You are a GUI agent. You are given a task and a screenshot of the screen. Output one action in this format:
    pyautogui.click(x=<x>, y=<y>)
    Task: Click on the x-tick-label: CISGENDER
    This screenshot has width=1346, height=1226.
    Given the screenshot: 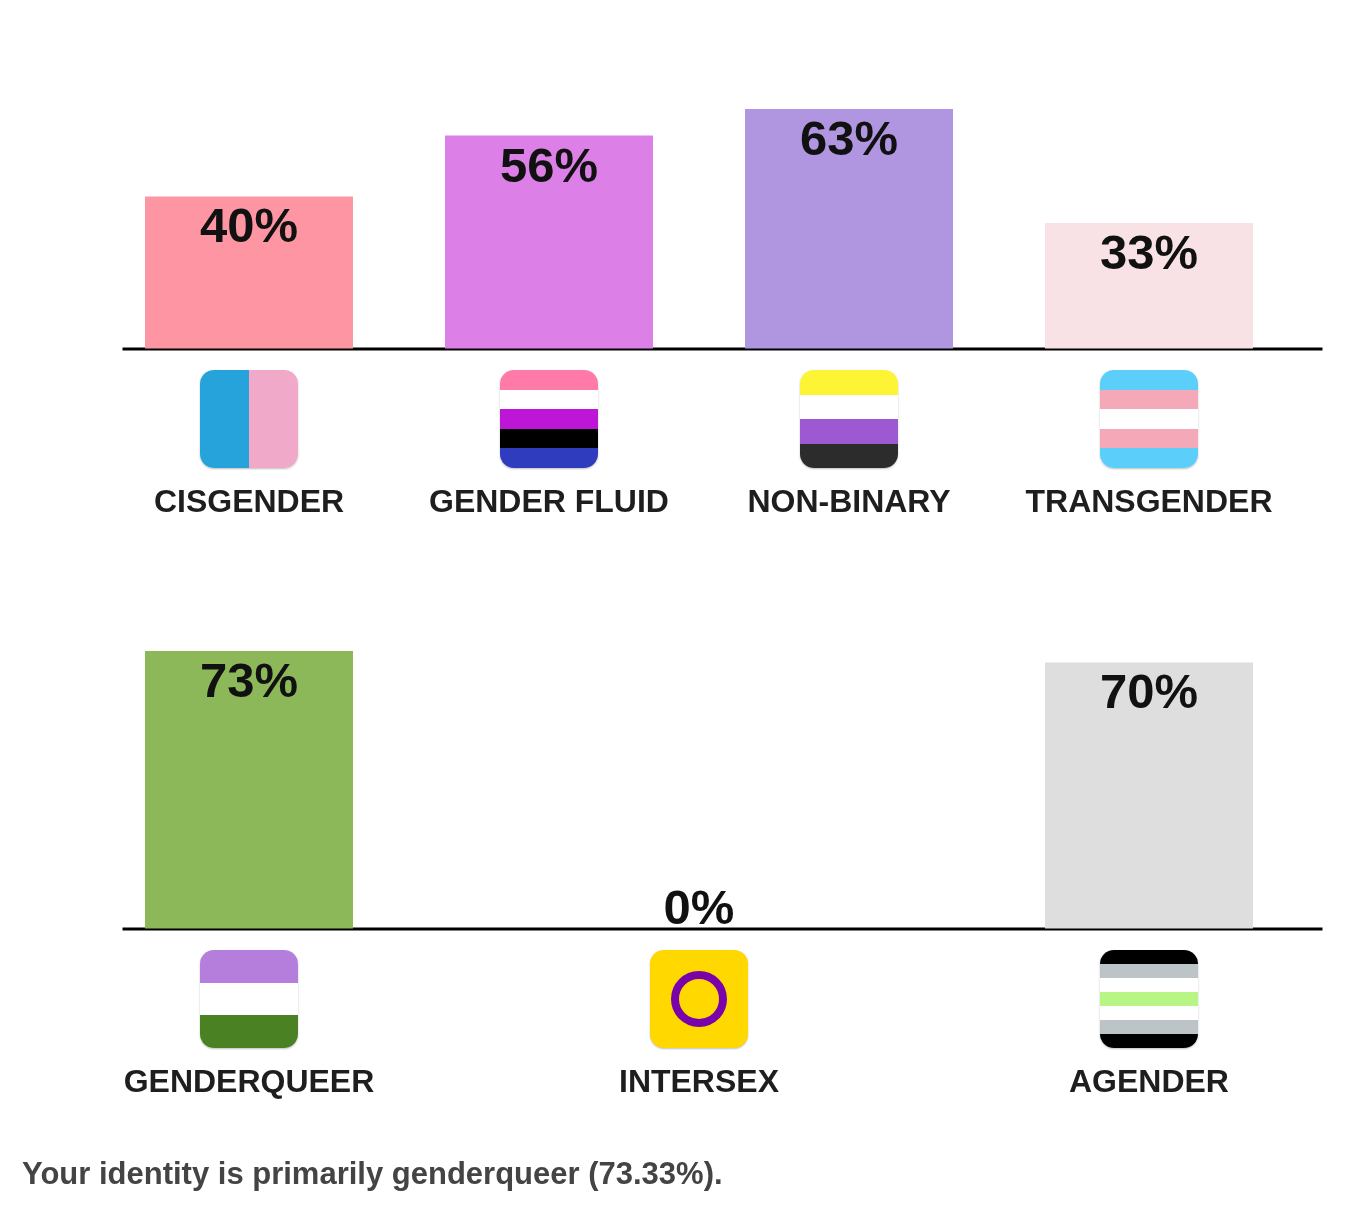 What is the action you would take?
    pyautogui.click(x=249, y=500)
    